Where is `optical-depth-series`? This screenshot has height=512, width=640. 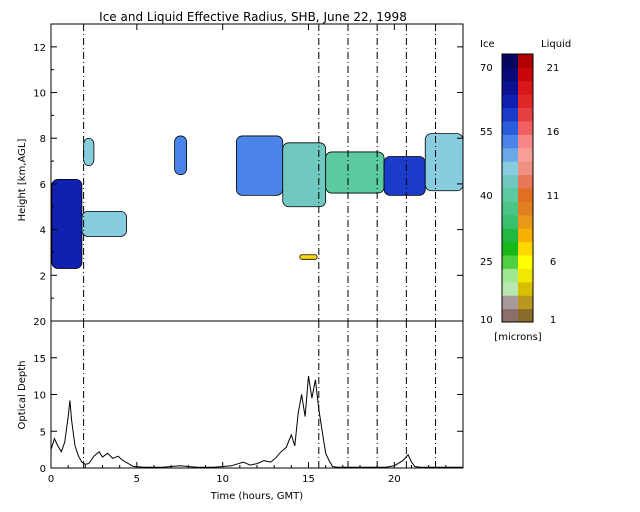
optical-depth-series is located at coordinates (257, 422).